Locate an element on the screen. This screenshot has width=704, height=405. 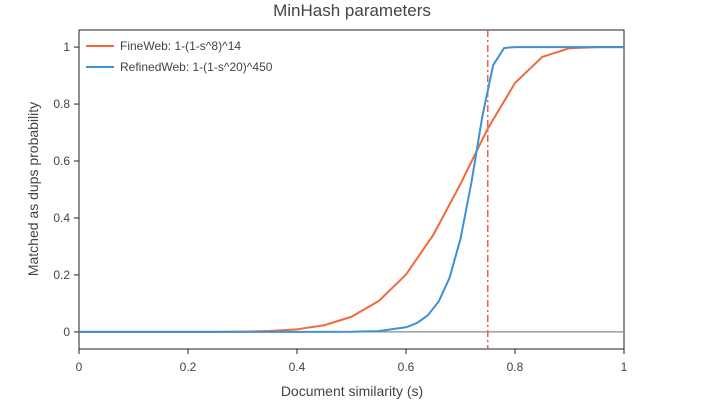
y-tick-label: 0.6 is located at coordinates (61, 161).